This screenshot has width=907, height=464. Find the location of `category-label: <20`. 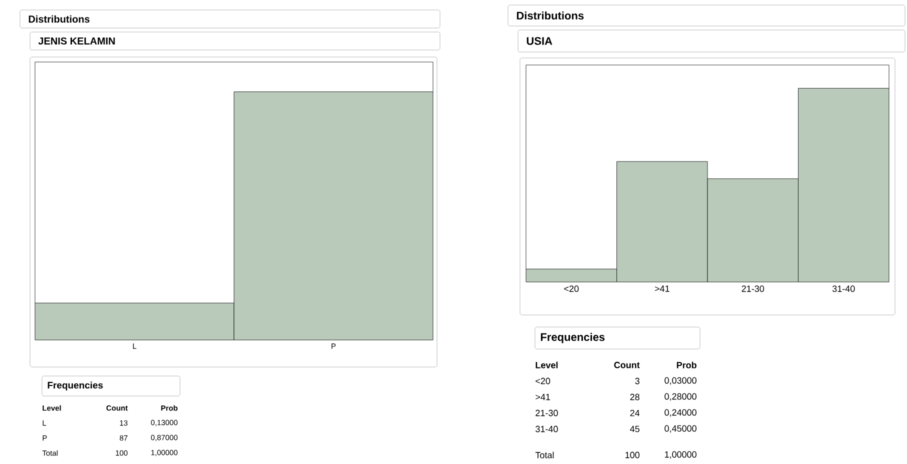

category-label: <20 is located at coordinates (543, 381).